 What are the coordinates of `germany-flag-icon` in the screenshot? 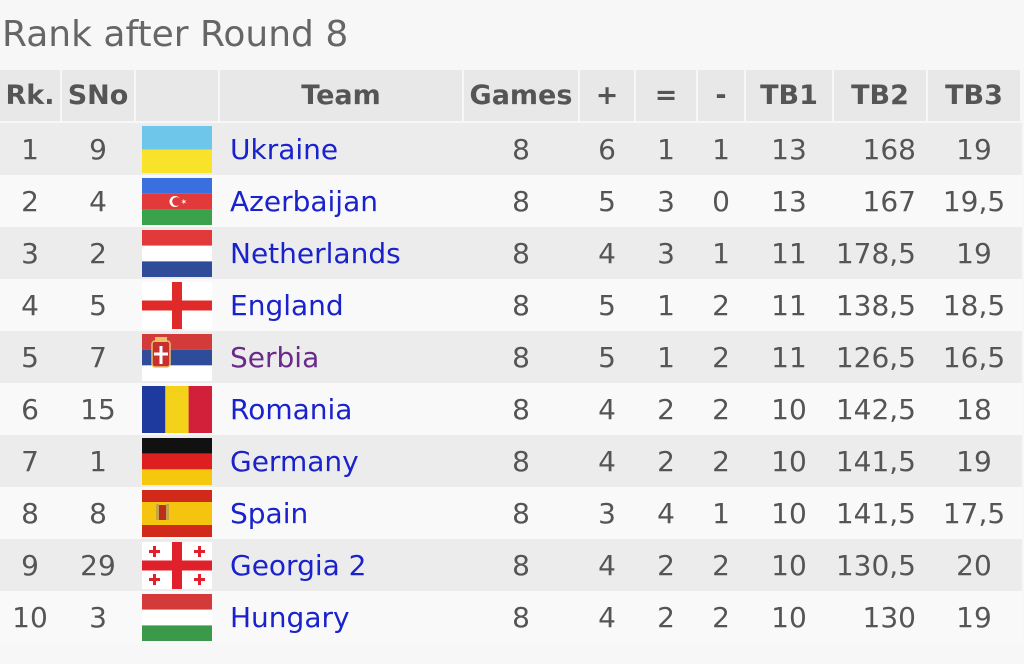 It's located at (177, 461).